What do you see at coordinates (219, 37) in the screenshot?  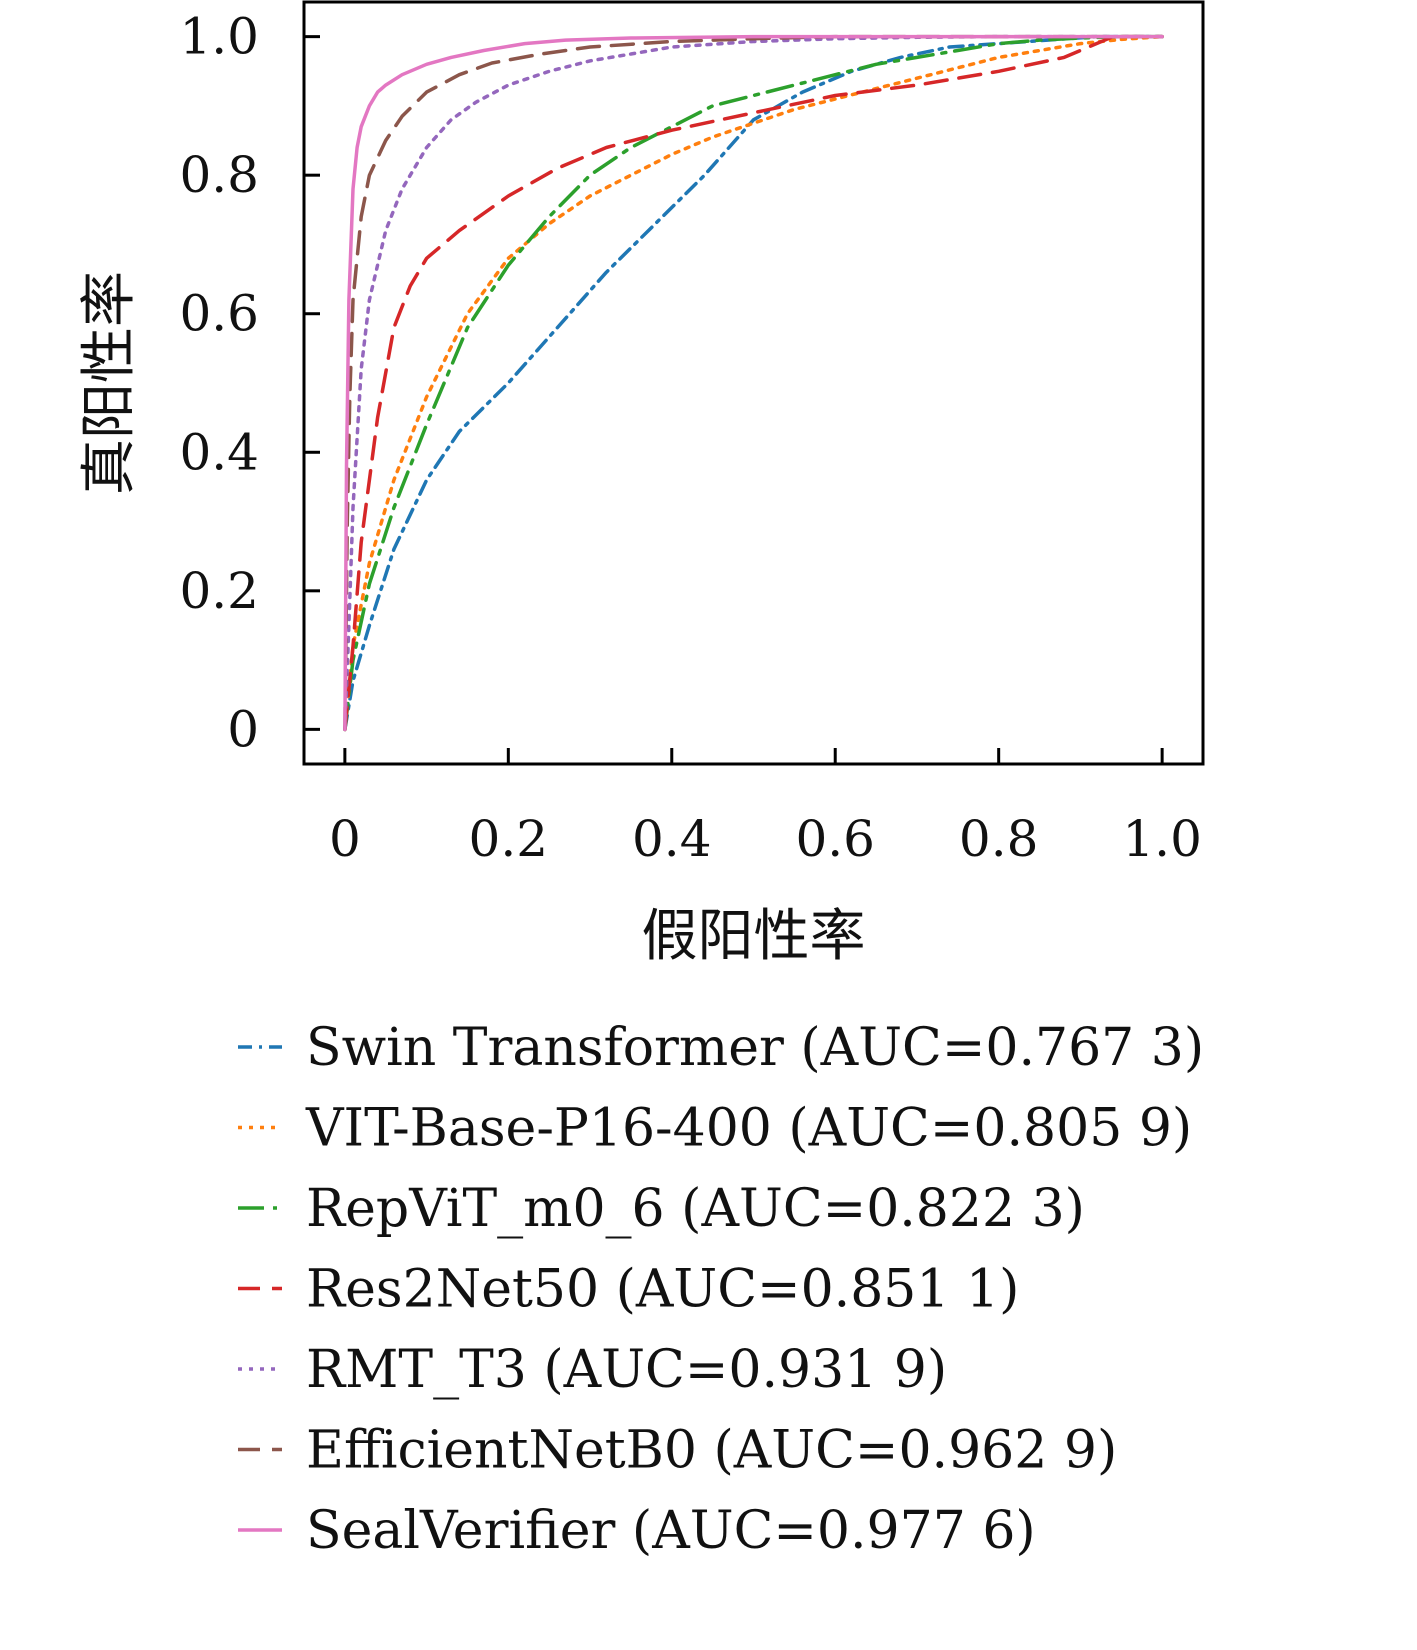 I see `y-tick-label: 1.0` at bounding box center [219, 37].